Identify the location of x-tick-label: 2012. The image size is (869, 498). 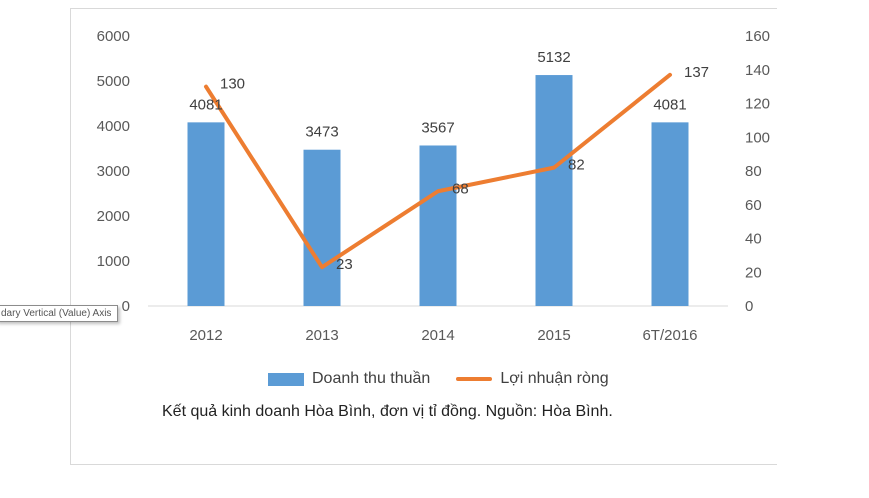
(205, 335).